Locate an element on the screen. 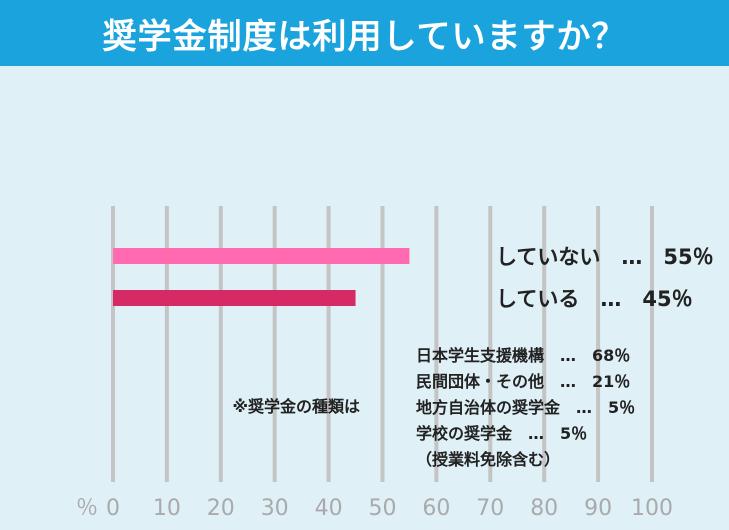 This screenshot has width=729, height=530. bar-value-label: している … 45％ is located at coordinates (594, 299).